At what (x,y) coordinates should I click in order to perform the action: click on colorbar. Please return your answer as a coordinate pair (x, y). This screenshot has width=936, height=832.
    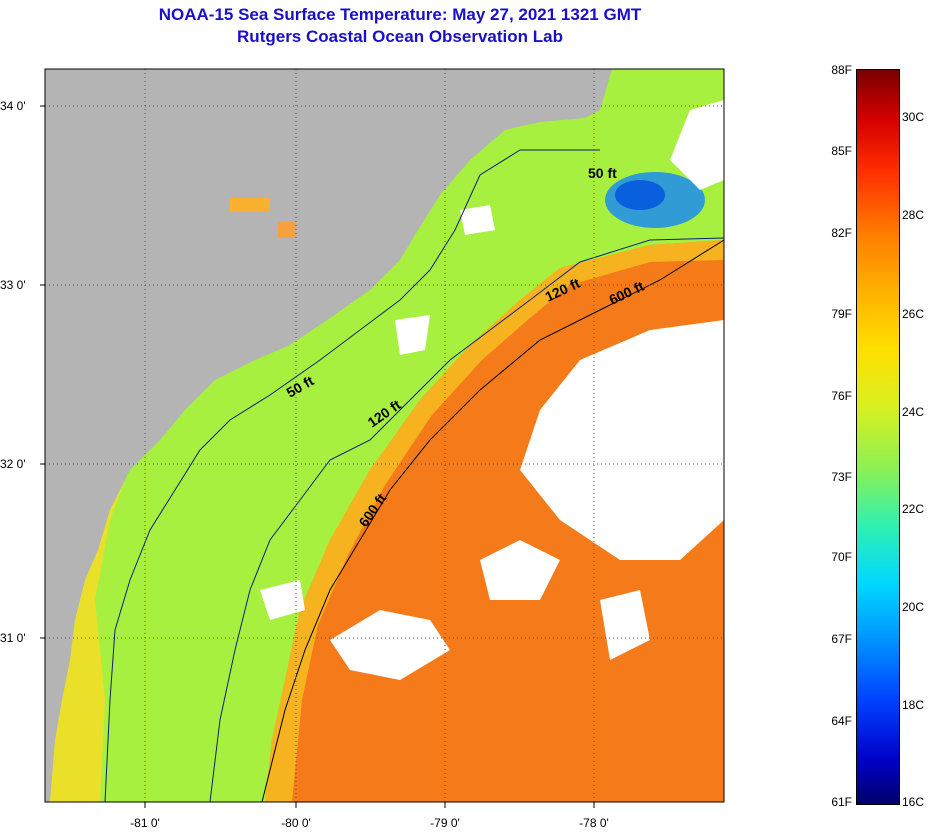
    Looking at the image, I should click on (878, 437).